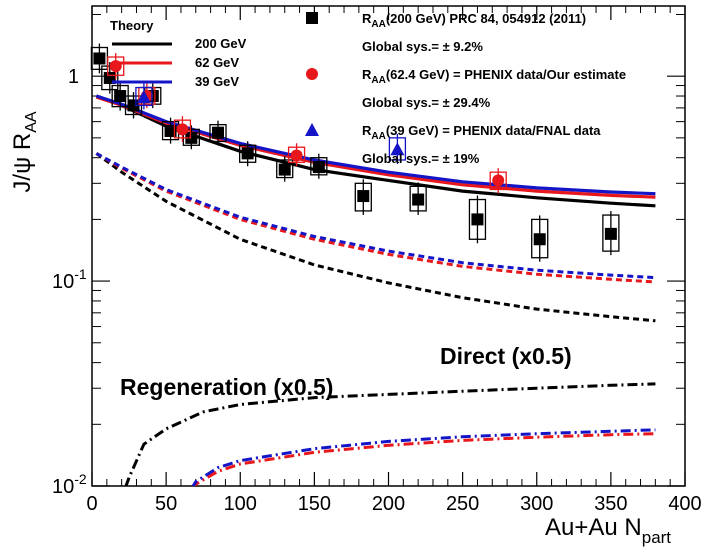  I want to click on data-legend-label: RAA(62.4 GeV) = PHENIX data/Our estimate, so click(494, 76).